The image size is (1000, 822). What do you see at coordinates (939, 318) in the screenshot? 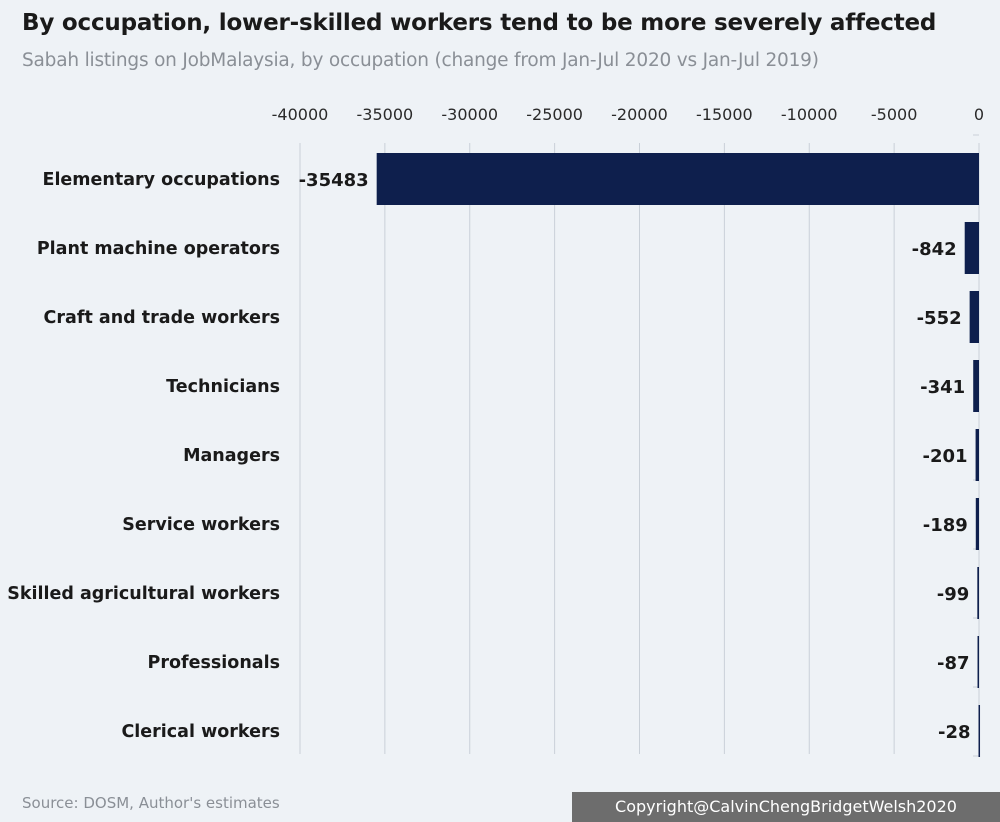
I see `data-label: -552` at bounding box center [939, 318].